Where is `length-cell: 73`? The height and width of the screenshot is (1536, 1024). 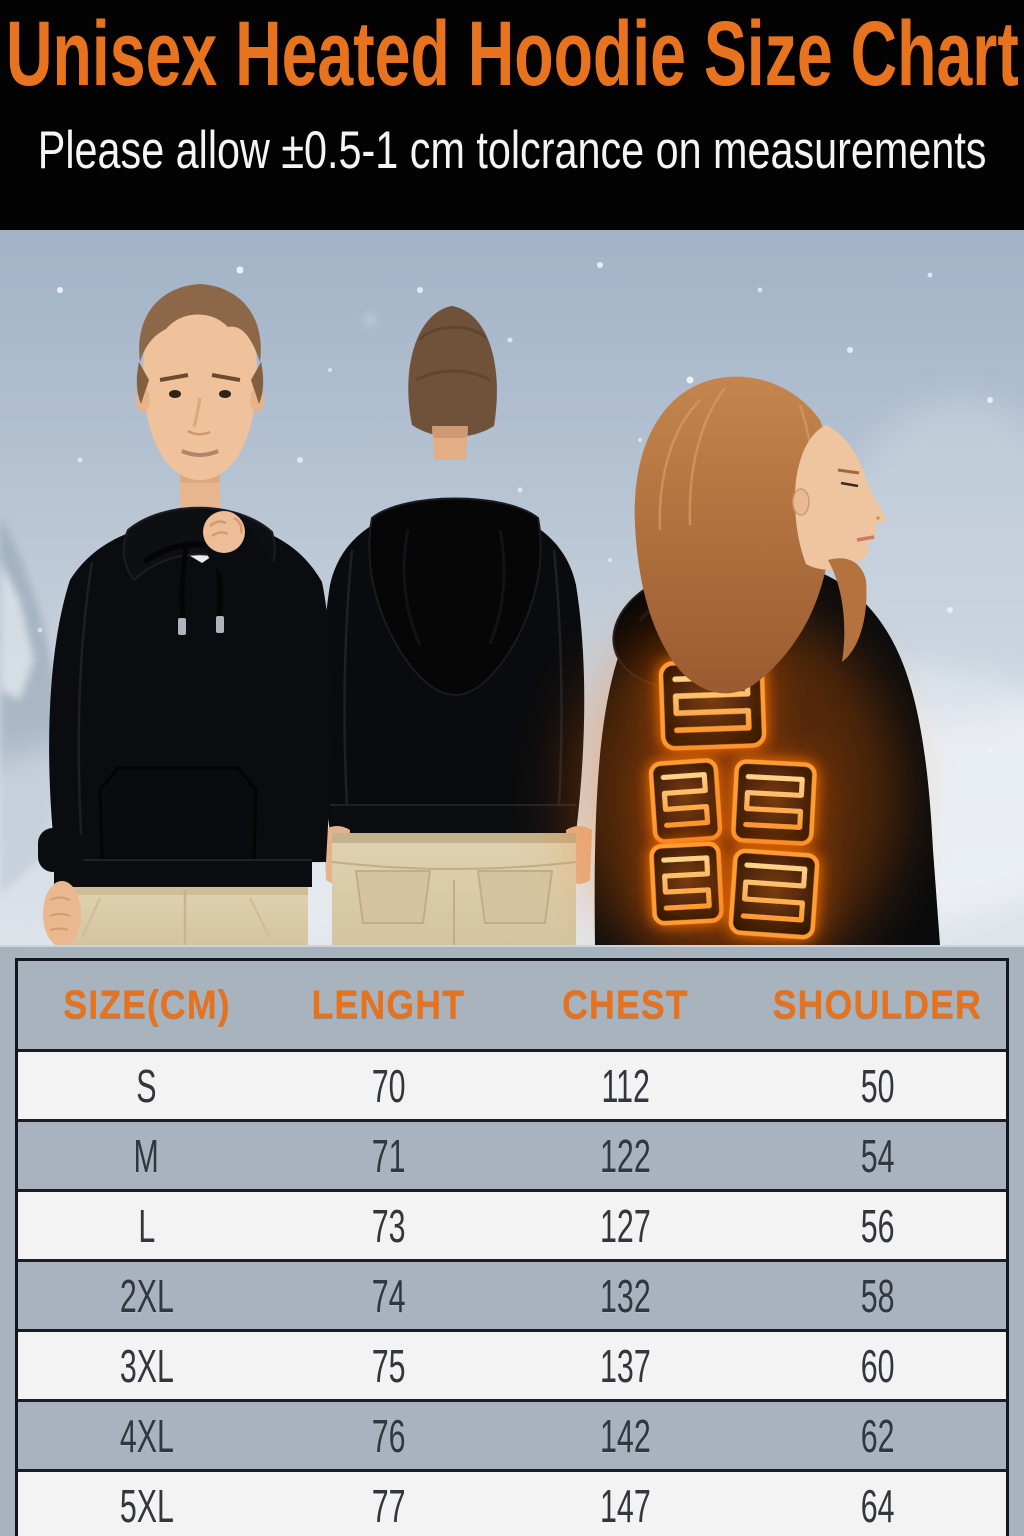
length-cell: 73 is located at coordinates (388, 1225).